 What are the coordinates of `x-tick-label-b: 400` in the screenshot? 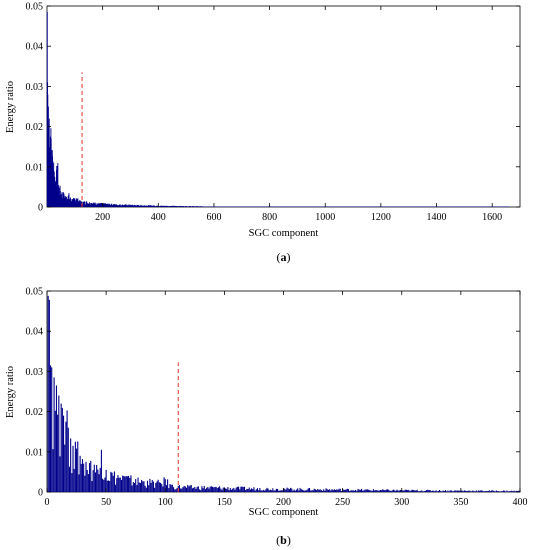 It's located at (520, 502).